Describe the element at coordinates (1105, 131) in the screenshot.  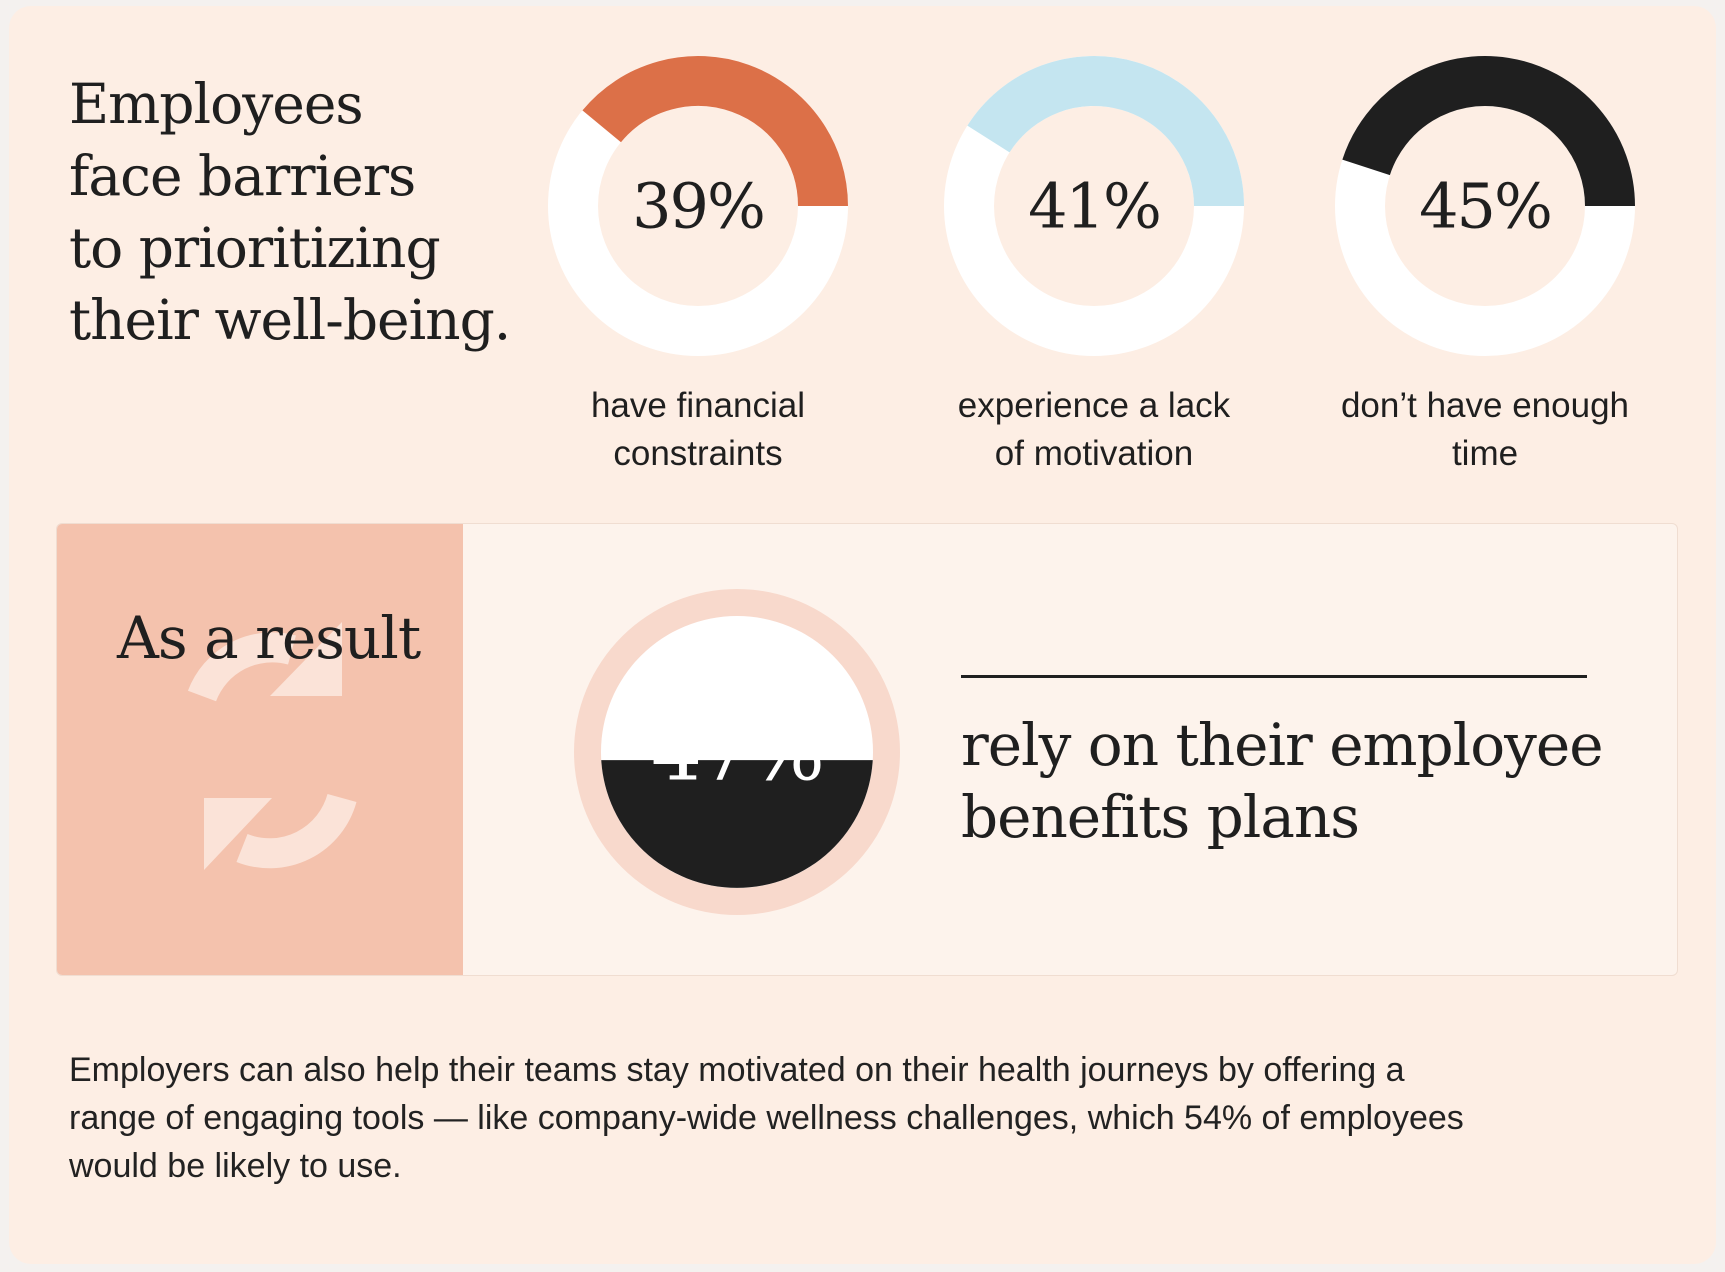
I see `donut-arc-motivation` at that location.